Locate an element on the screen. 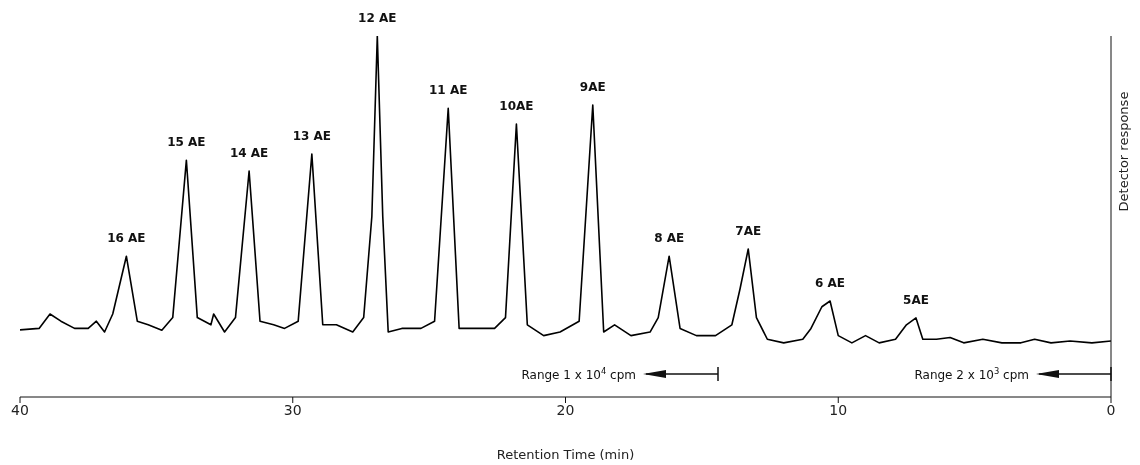 Image resolution: width=1140 pixels, height=465 pixels. annotation: 11 AE is located at coordinates (448, 90).